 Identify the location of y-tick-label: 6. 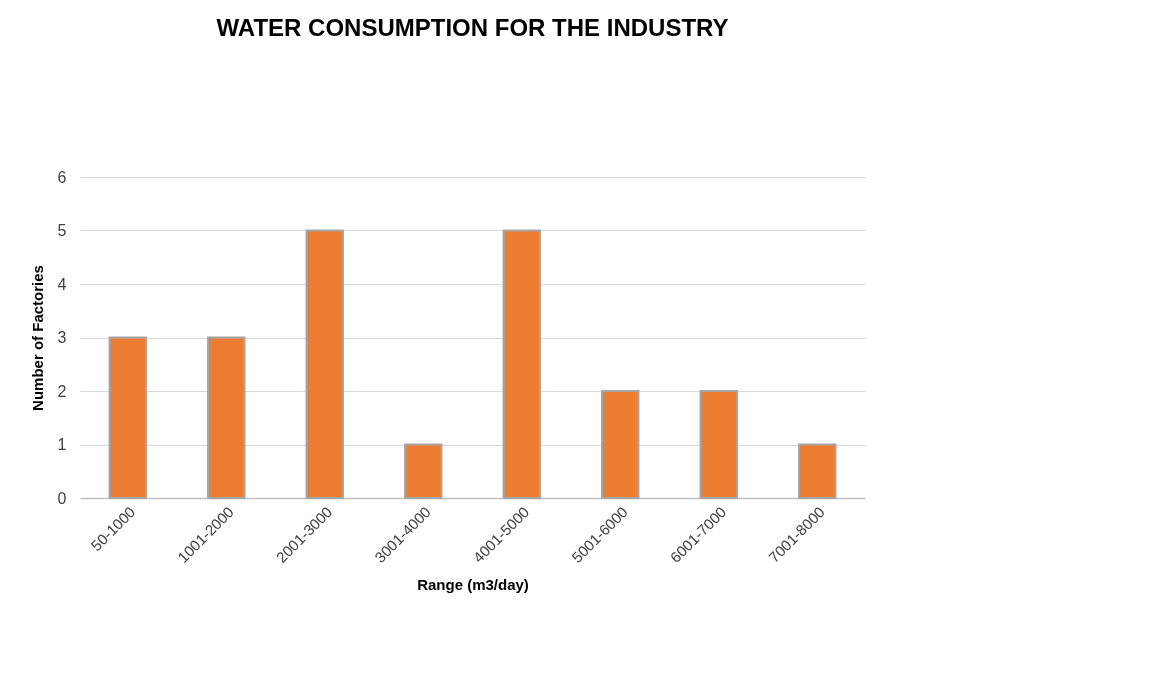
(62, 177).